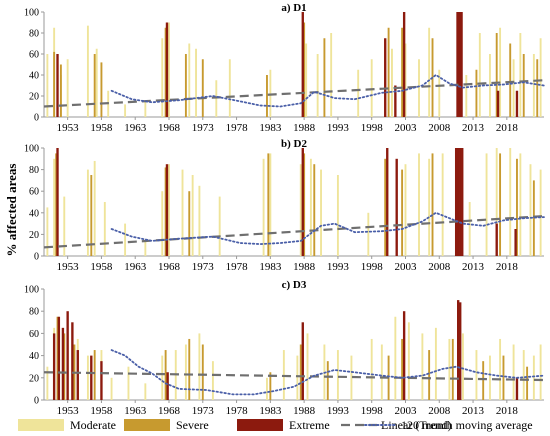 The width and height of the screenshot is (550, 436). Describe the element at coordinates (203, 411) in the screenshot. I see `x-tick-label: 1973` at that location.